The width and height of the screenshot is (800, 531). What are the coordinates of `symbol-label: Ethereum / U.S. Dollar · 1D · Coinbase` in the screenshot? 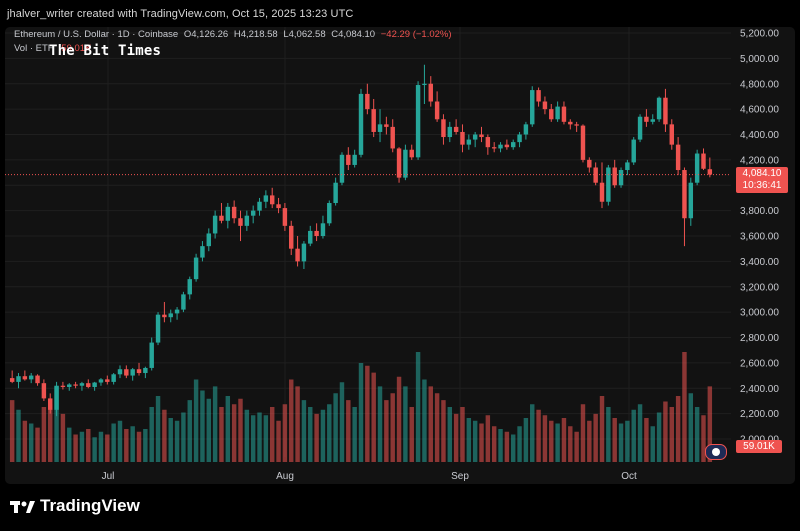 It's located at (96, 34).